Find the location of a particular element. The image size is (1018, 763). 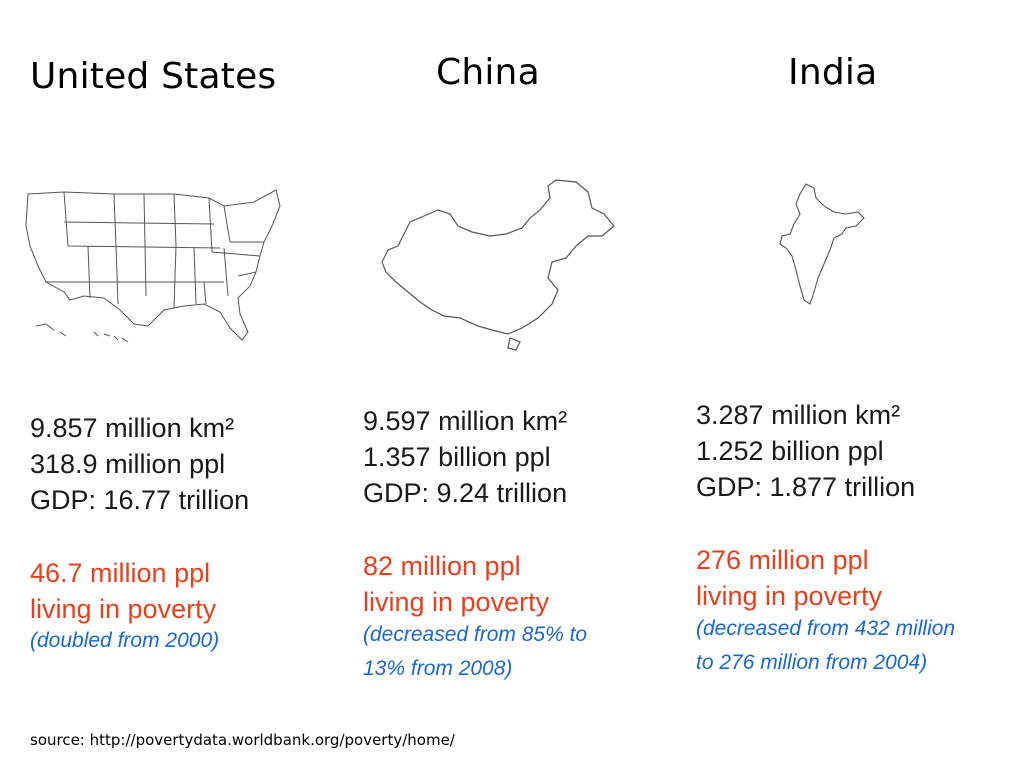

china-poverty: 82 million ppl living in poverty is located at coordinates (456, 584).